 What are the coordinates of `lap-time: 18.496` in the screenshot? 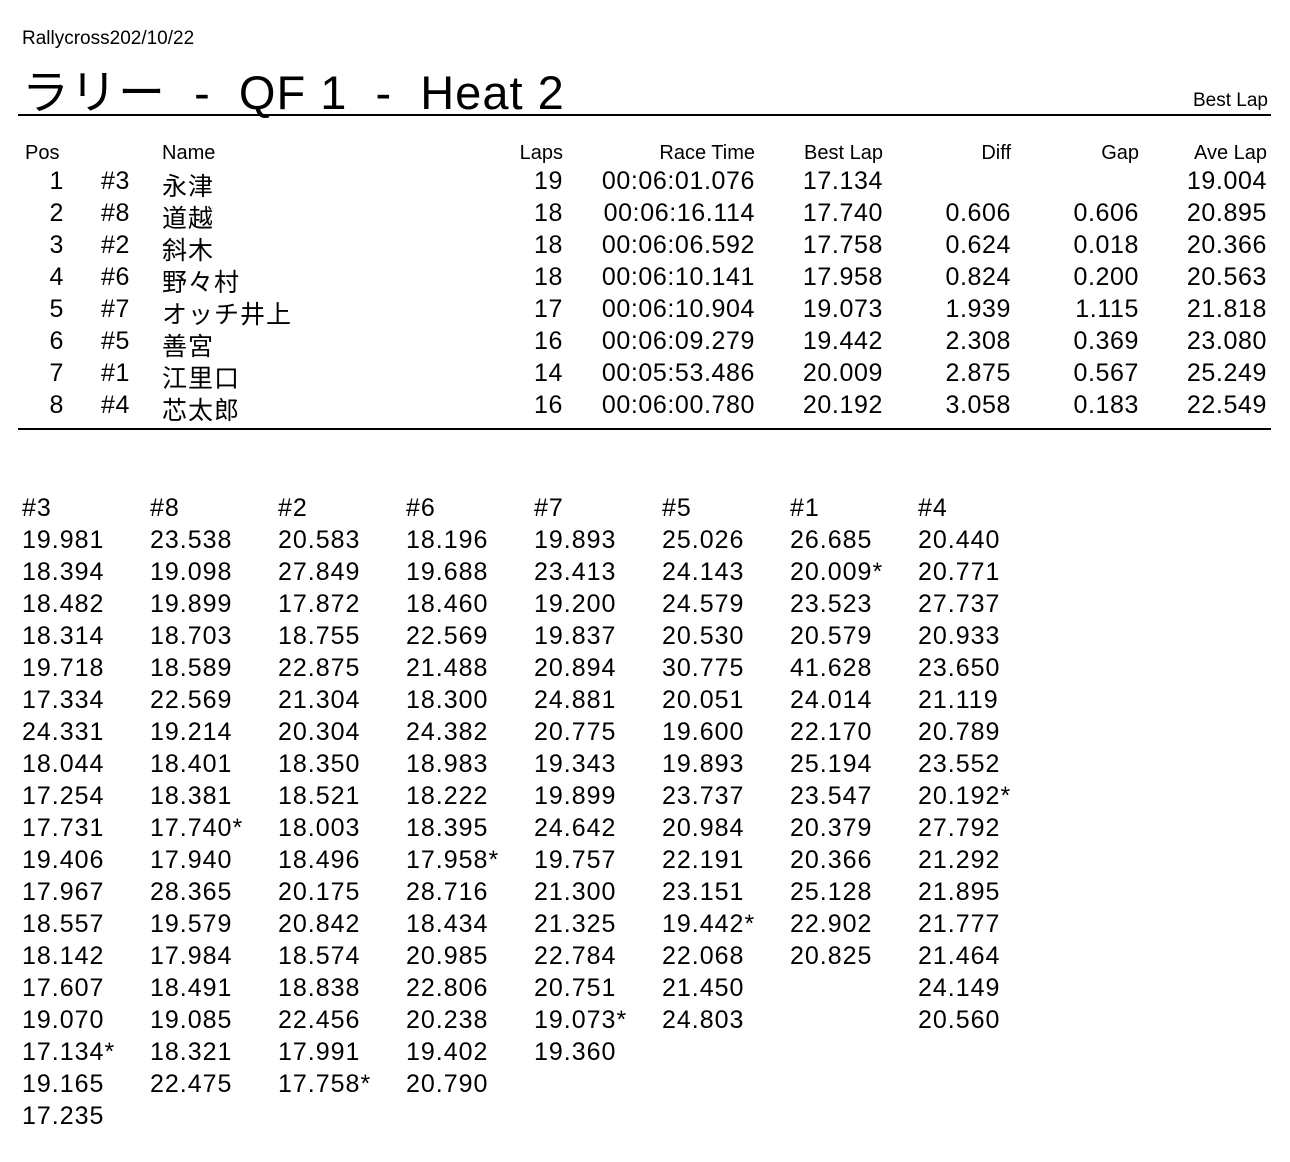 It's located at (319, 860).